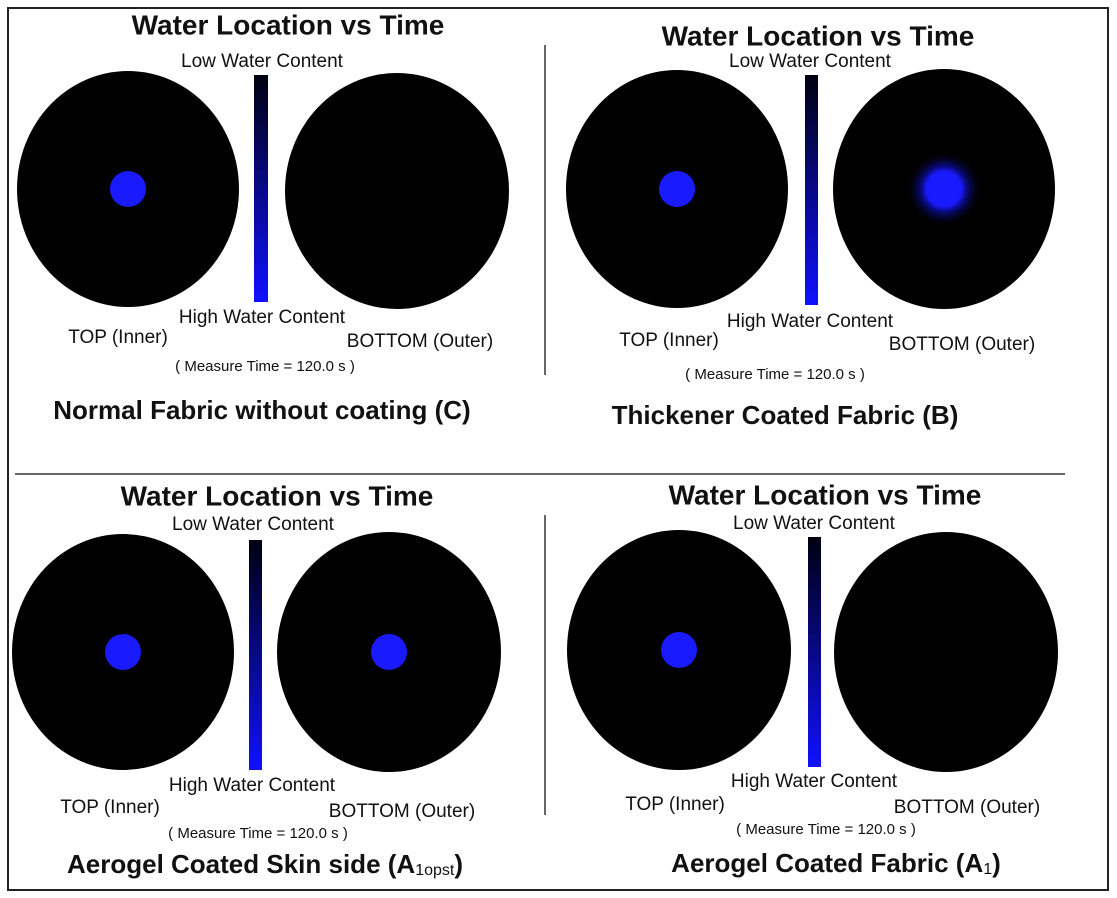 The width and height of the screenshot is (1117, 898). I want to click on caption: Aerogel Coated Skin side (A1opst), so click(265, 864).